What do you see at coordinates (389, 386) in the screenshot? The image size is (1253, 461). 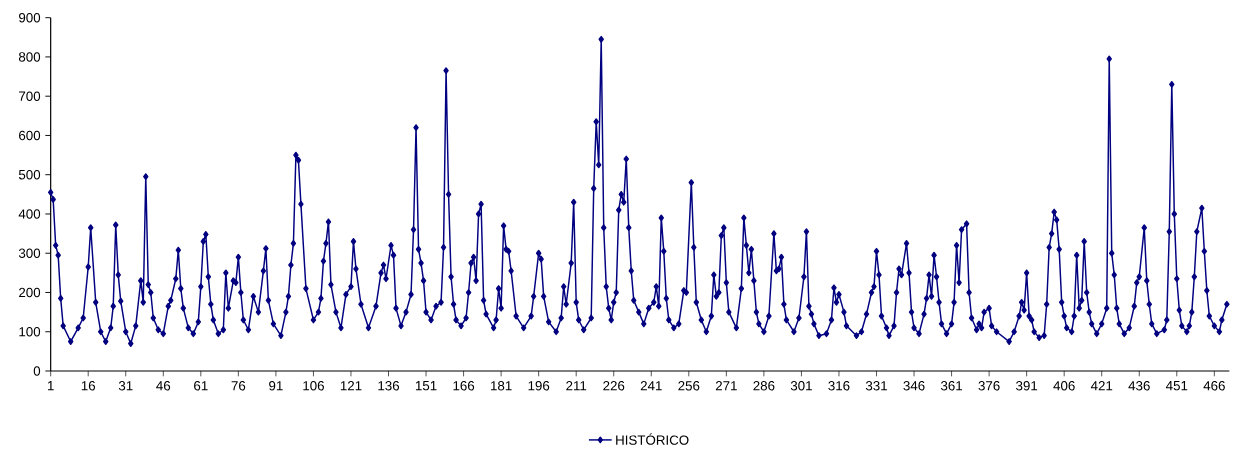 I see `x-tick-label: 136` at bounding box center [389, 386].